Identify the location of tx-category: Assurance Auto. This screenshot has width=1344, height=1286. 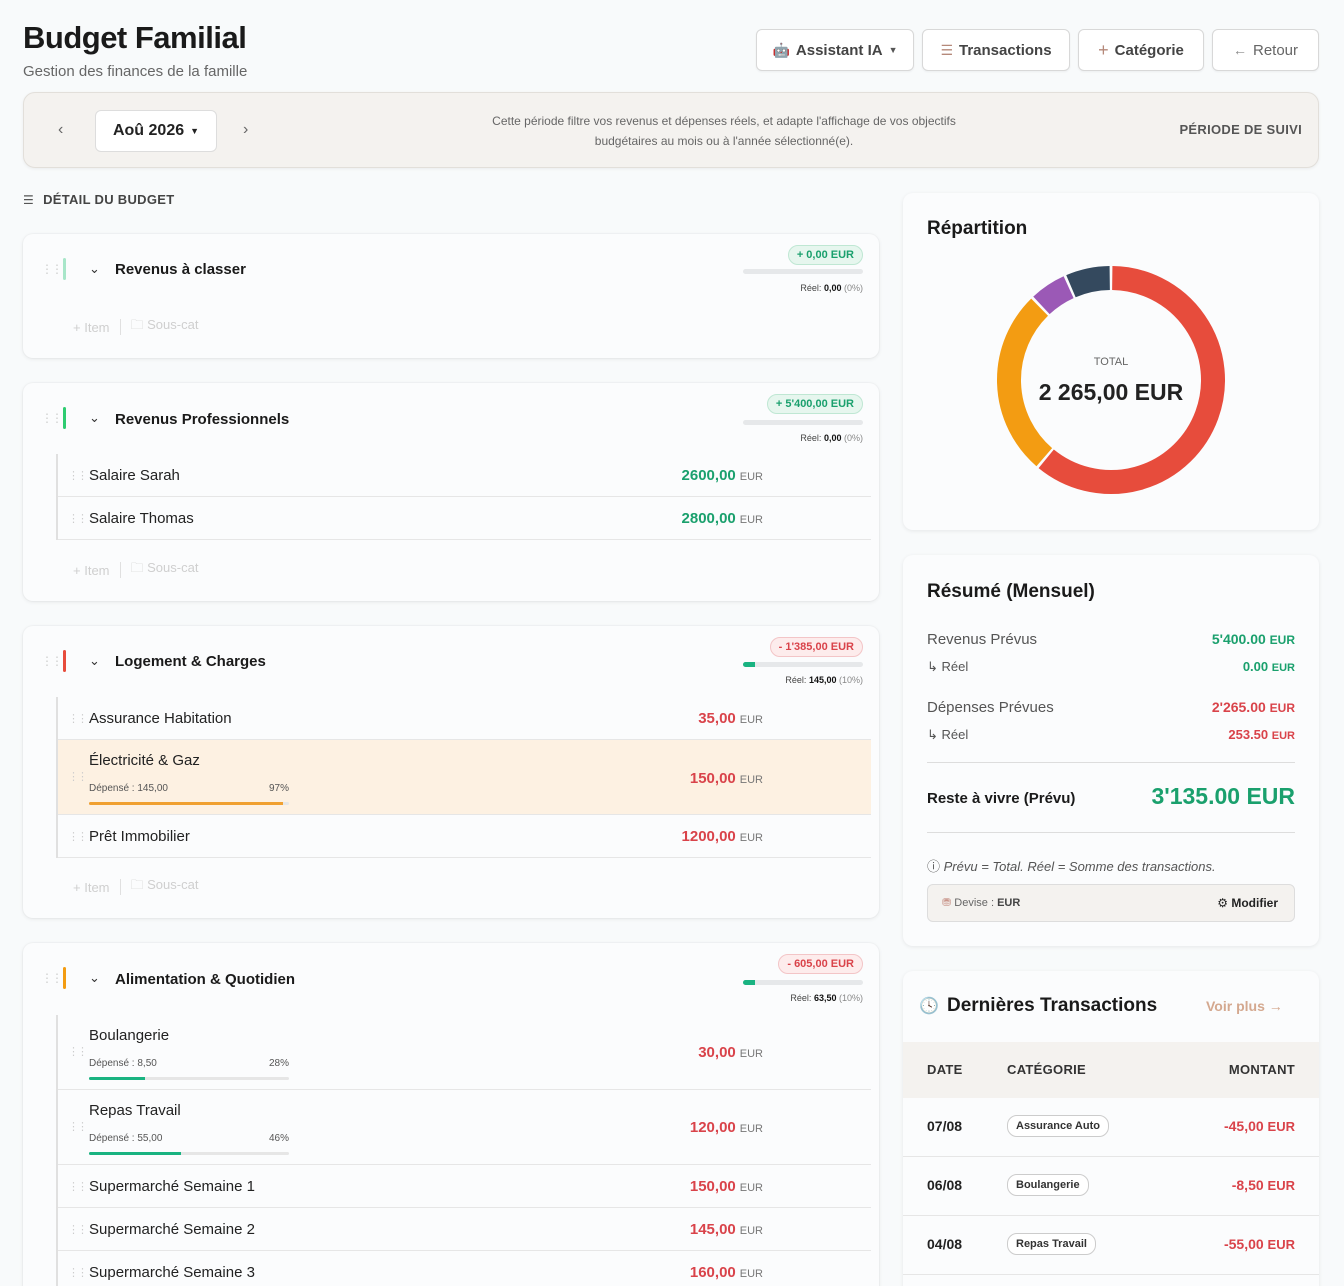
(1058, 1126).